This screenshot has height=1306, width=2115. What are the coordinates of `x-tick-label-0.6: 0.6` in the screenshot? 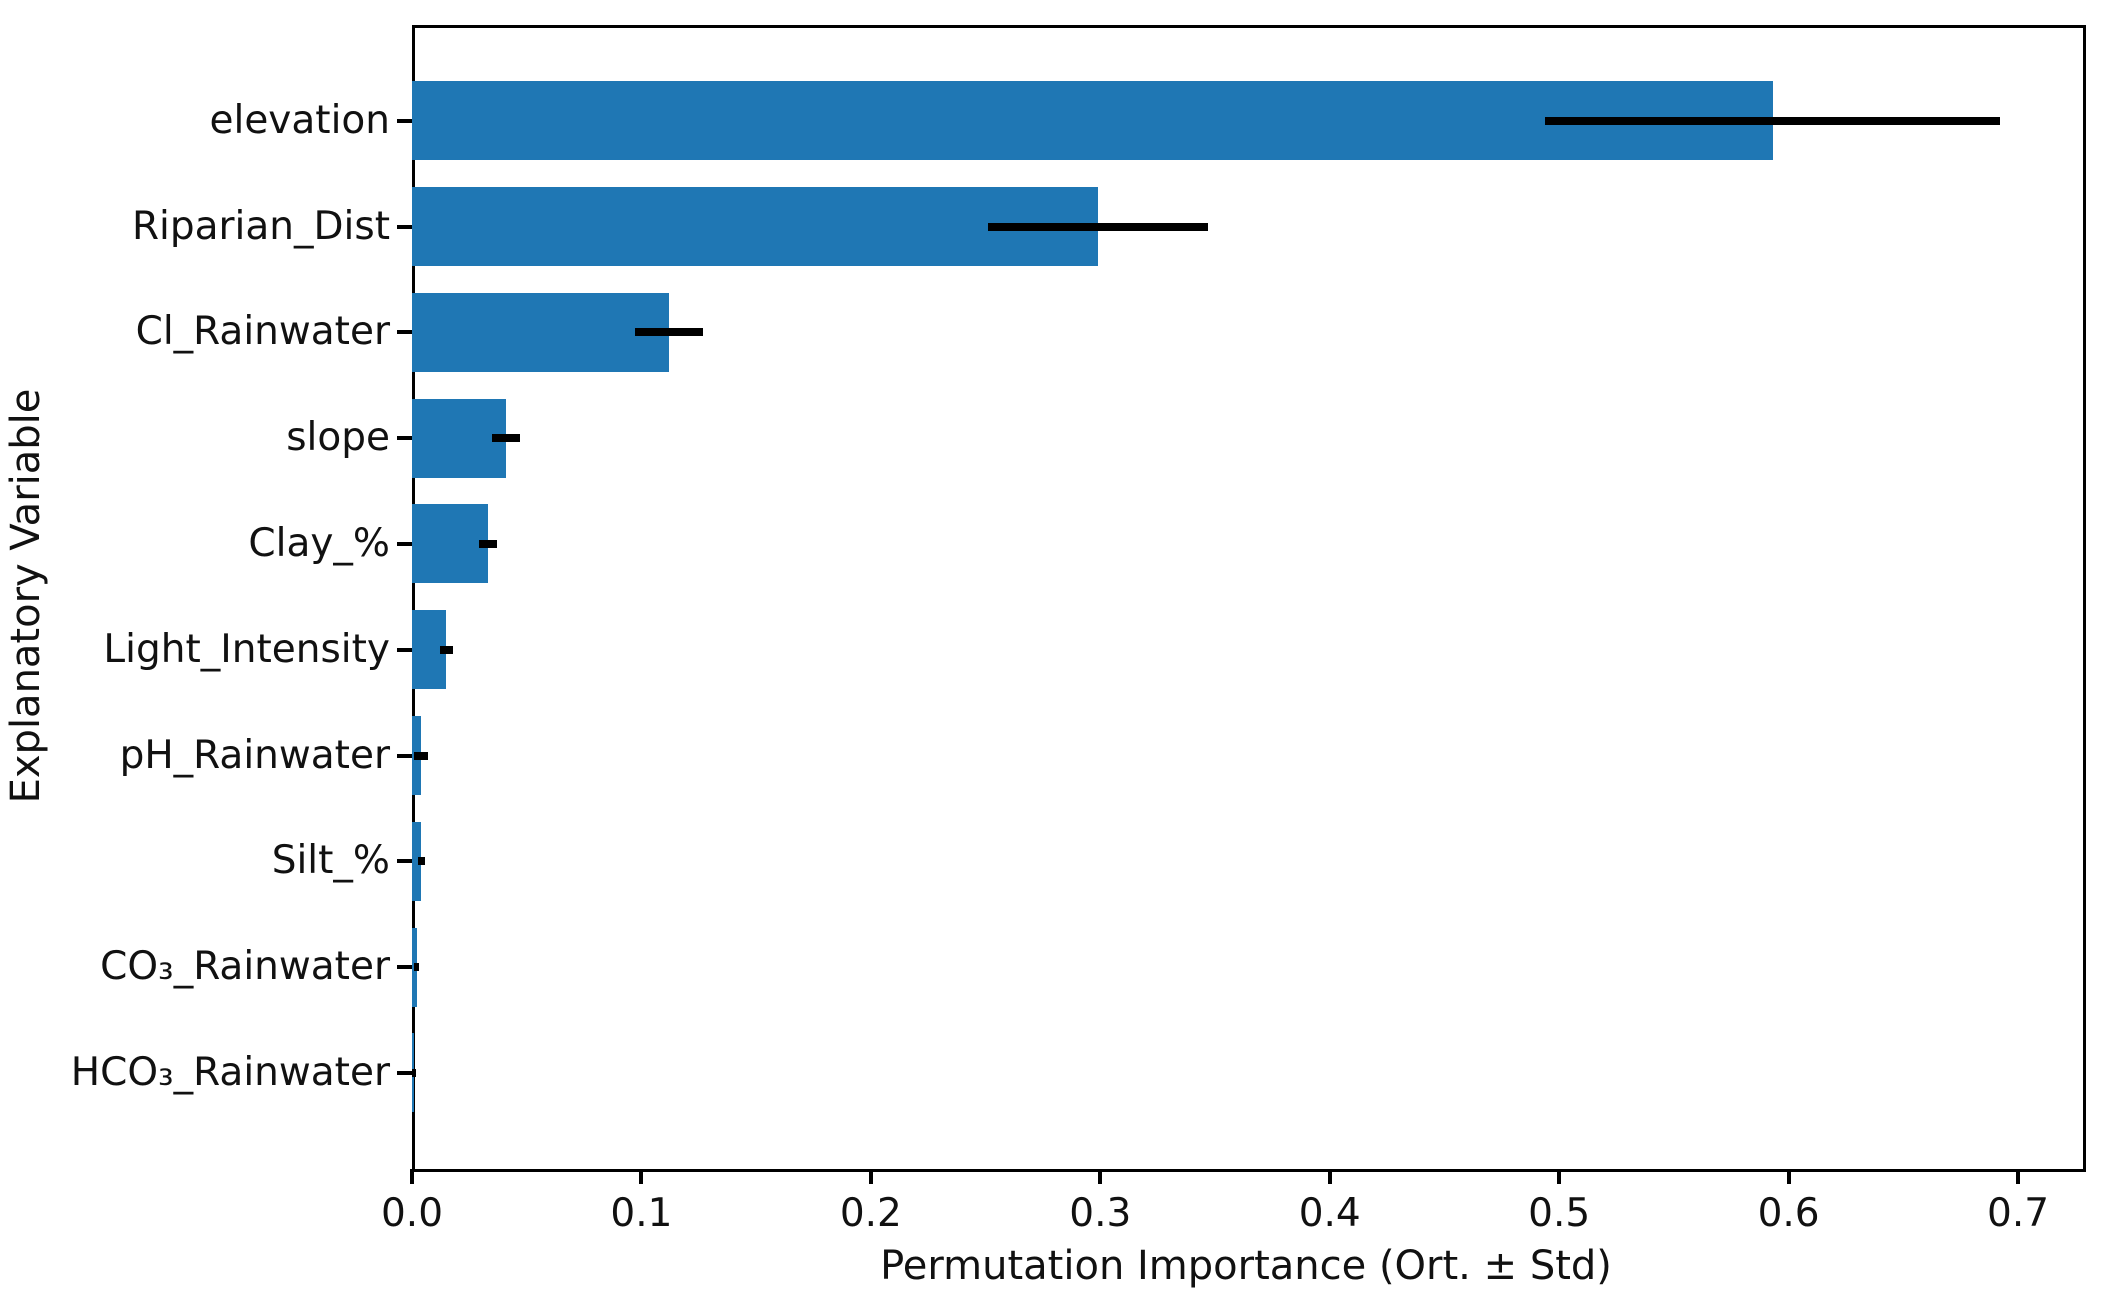 It's located at (1788, 1213).